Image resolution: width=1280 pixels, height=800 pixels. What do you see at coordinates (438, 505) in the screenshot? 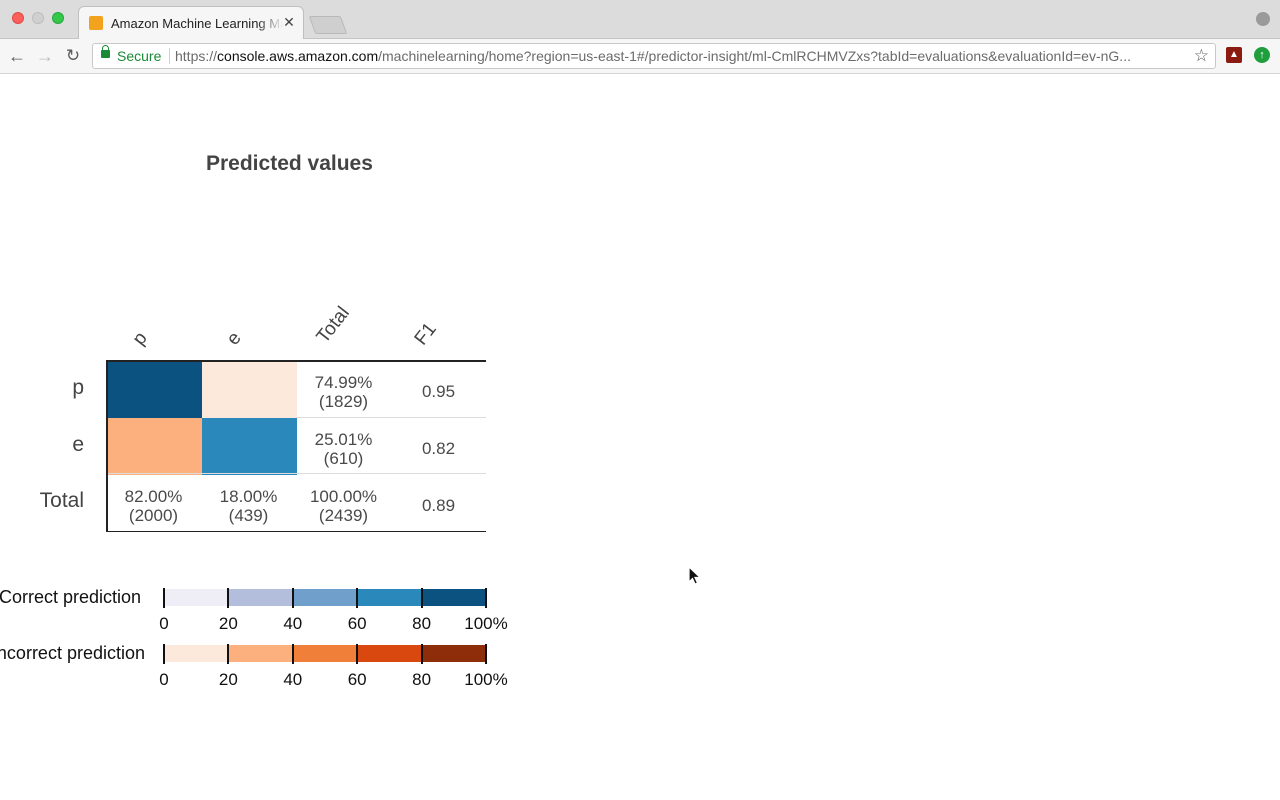
I see `total-f1: 0.89` at bounding box center [438, 505].